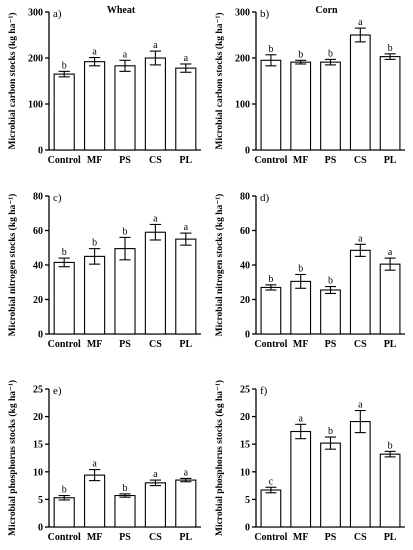  I want to click on significance-letter: c, so click(271, 481).